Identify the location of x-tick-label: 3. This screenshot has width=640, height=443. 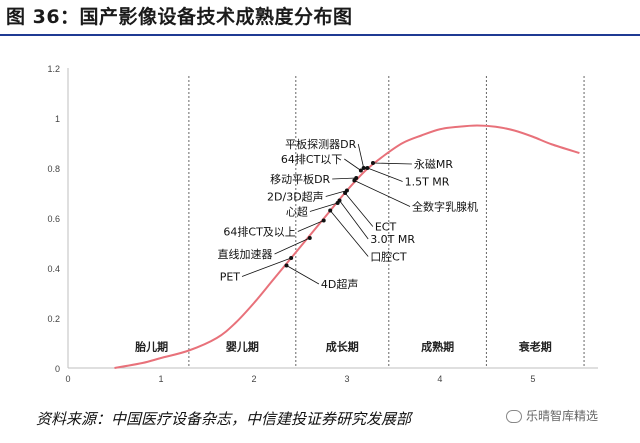
(346, 379).